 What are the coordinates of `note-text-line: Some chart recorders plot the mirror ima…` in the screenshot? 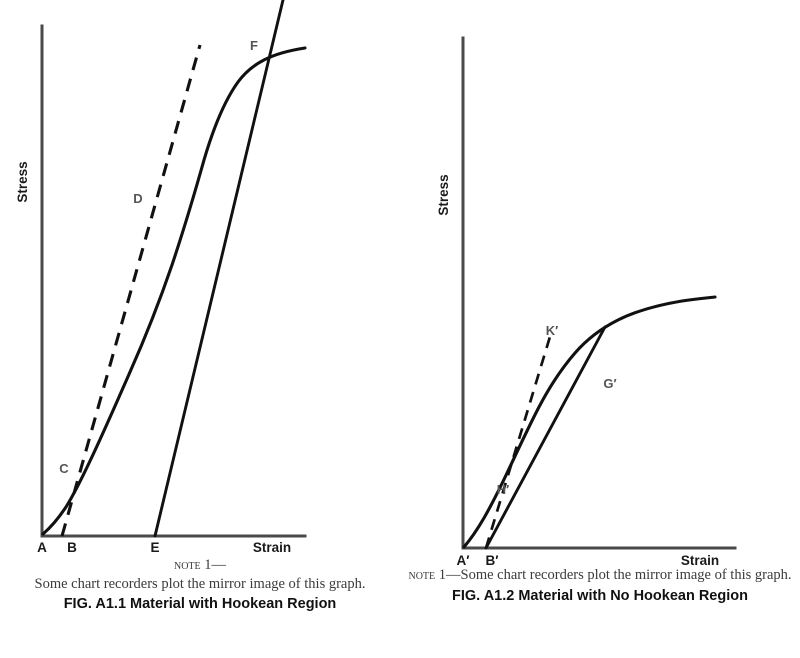 It's located at (200, 583).